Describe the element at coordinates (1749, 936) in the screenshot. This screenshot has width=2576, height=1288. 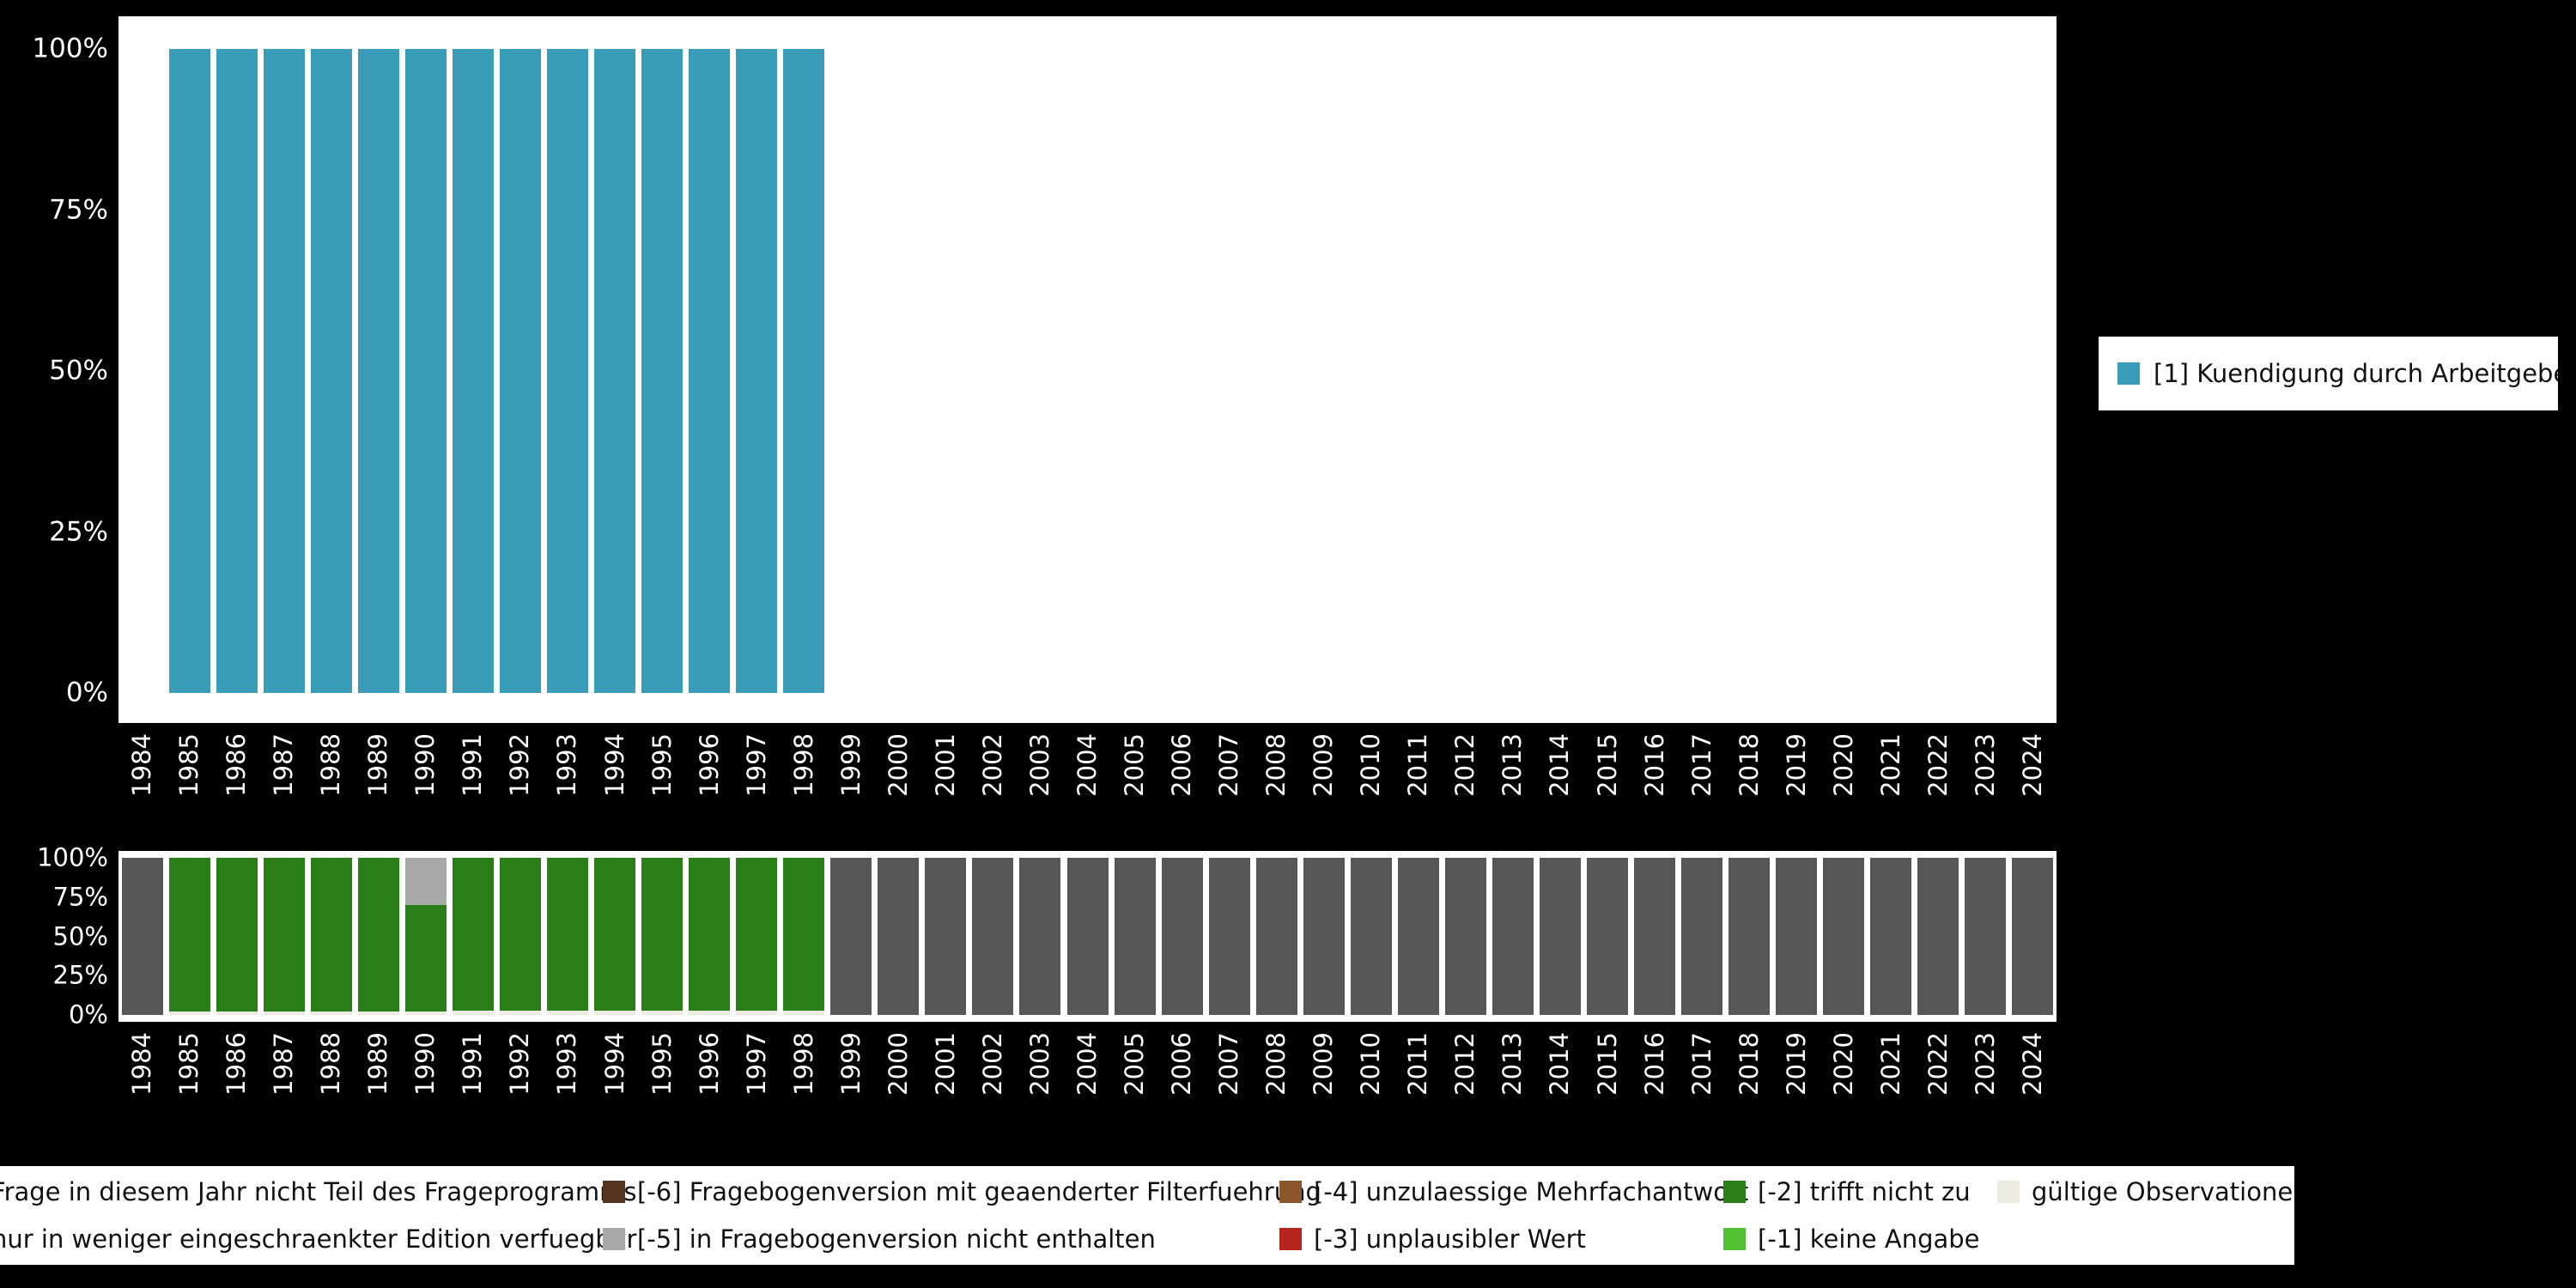
I see `bar-2018` at that location.